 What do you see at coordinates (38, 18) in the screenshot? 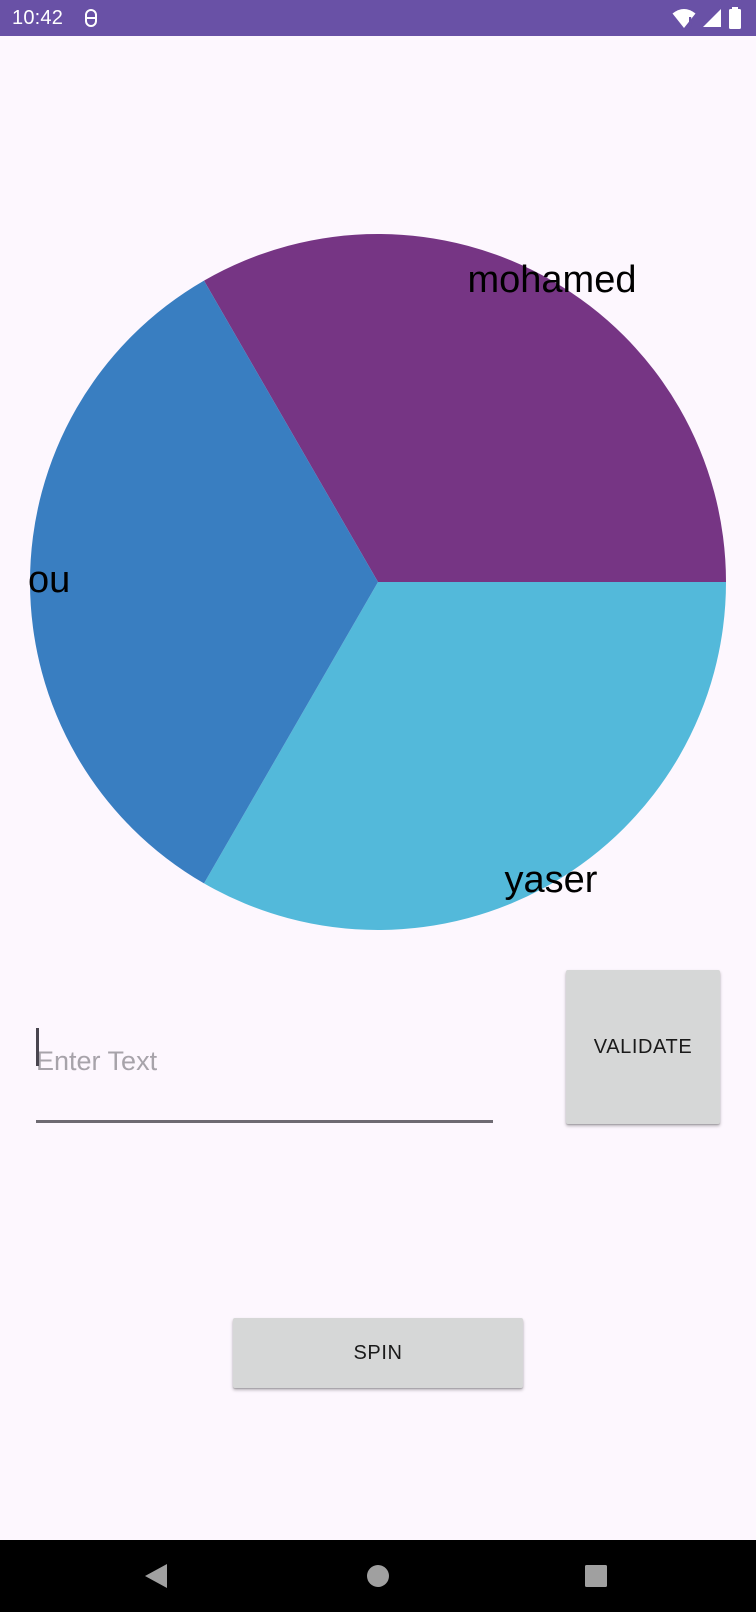
I see `status-time: 10:42` at bounding box center [38, 18].